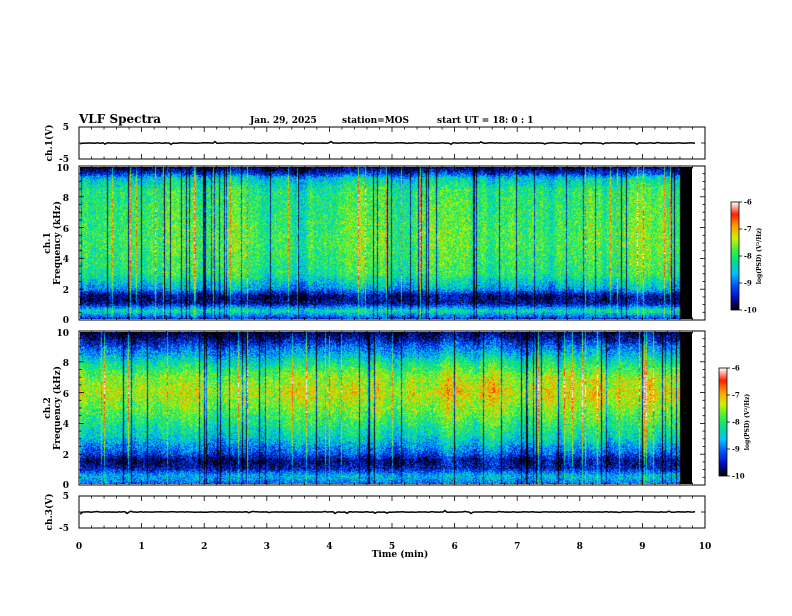 This screenshot has width=792, height=616. Describe the element at coordinates (66, 321) in the screenshot. I see `ch1-freq-tick-0: 0` at that location.